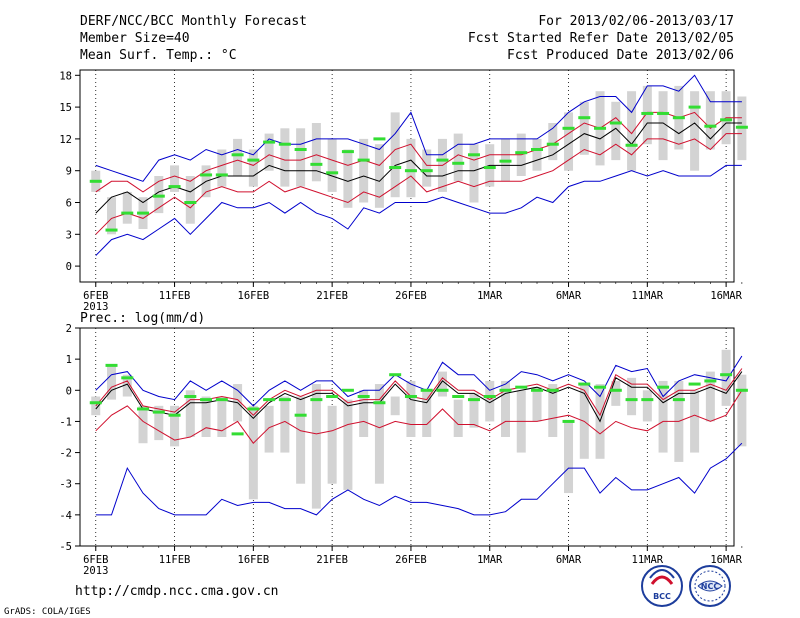 The width and height of the screenshot is (800, 618). Describe the element at coordinates (65, 454) in the screenshot. I see `prec-ytick-label: -2` at that location.